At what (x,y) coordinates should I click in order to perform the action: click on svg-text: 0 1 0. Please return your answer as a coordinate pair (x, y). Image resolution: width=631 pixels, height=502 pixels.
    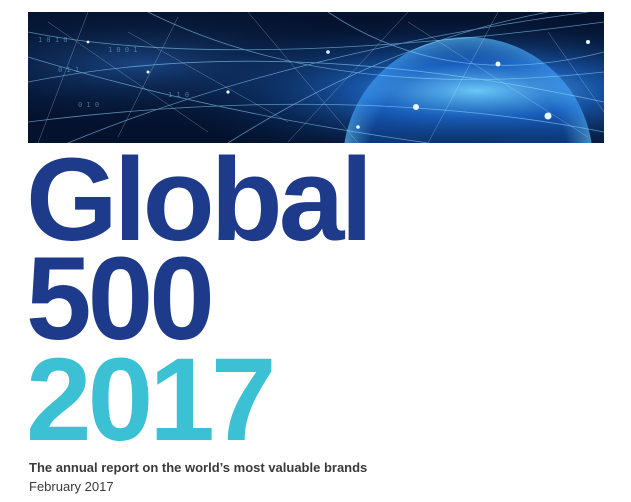
    Looking at the image, I should click on (88, 105).